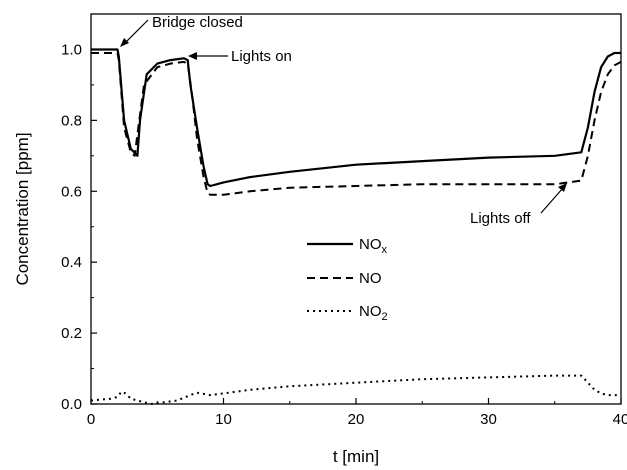  Describe the element at coordinates (344, 278) in the screenshot. I see `legend-item-no: NO` at that location.